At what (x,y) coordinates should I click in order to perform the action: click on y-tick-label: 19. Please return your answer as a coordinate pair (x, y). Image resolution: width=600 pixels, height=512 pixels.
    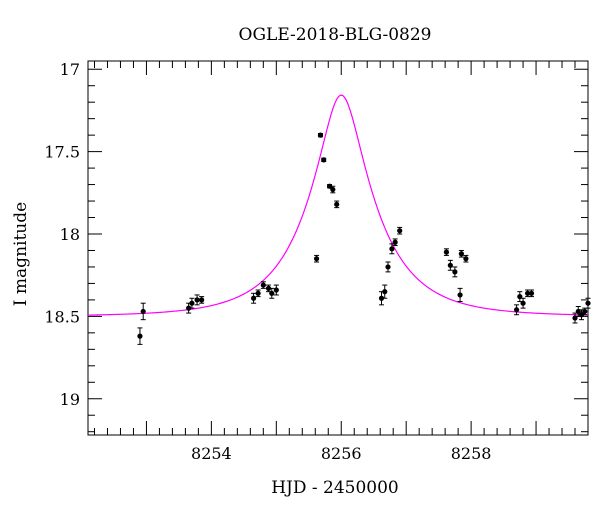
    Looking at the image, I should click on (70, 399).